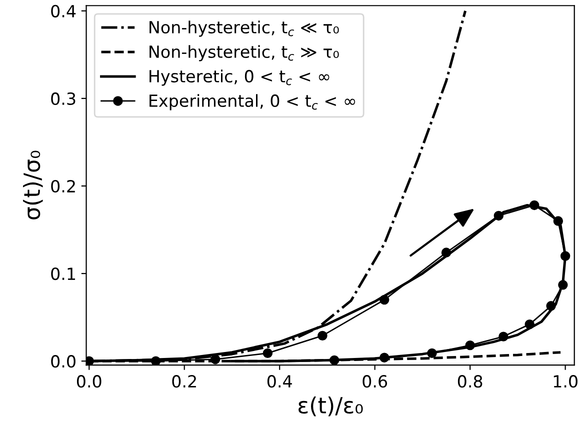 The width and height of the screenshot is (579, 433). Describe the element at coordinates (470, 381) in the screenshot. I see `x-tick-label: 0.8` at that location.